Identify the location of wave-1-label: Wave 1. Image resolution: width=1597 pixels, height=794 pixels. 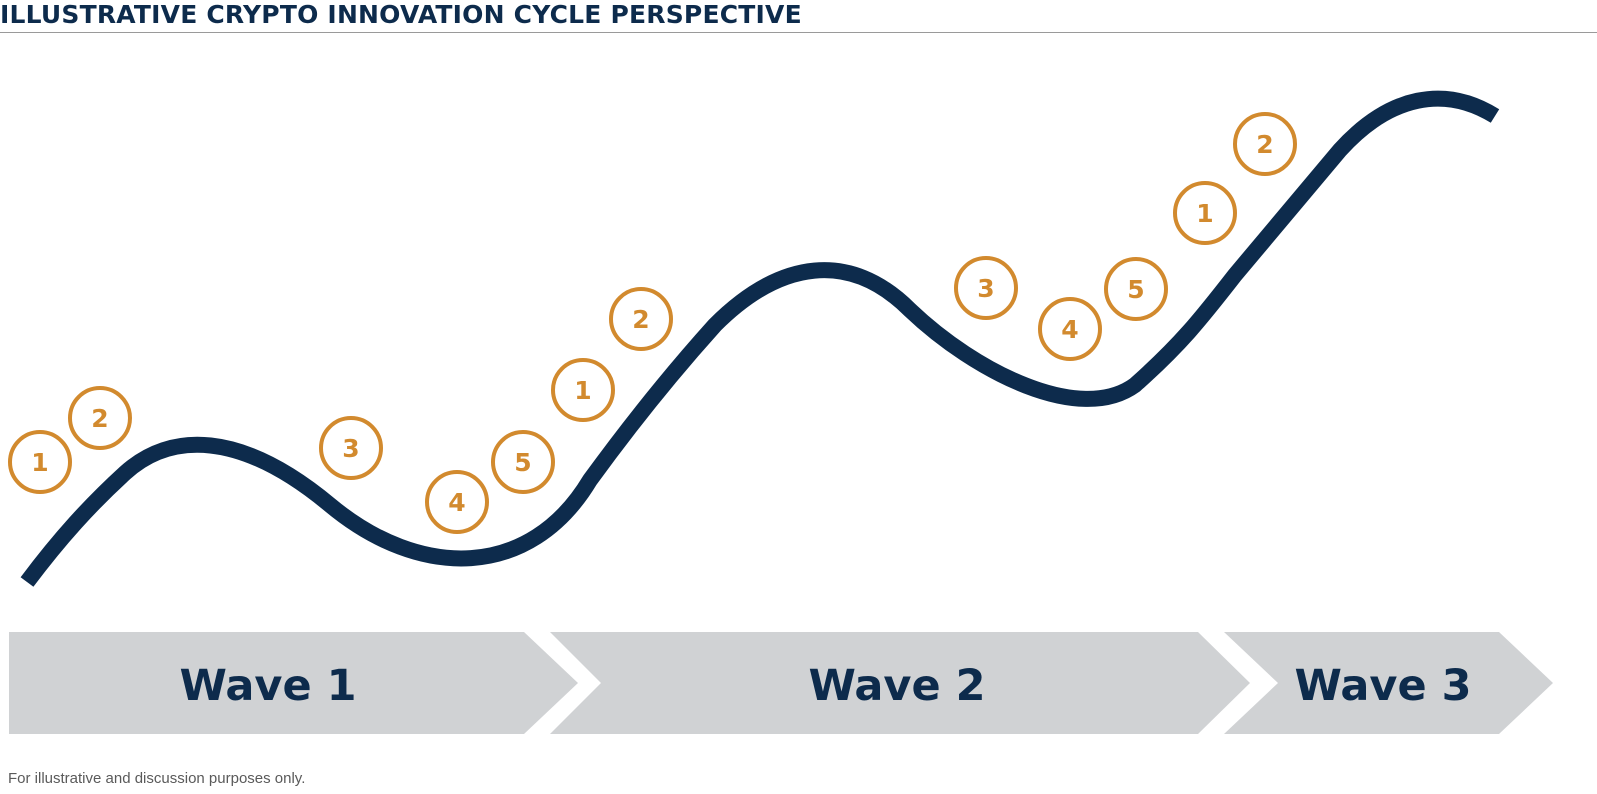
(268, 686).